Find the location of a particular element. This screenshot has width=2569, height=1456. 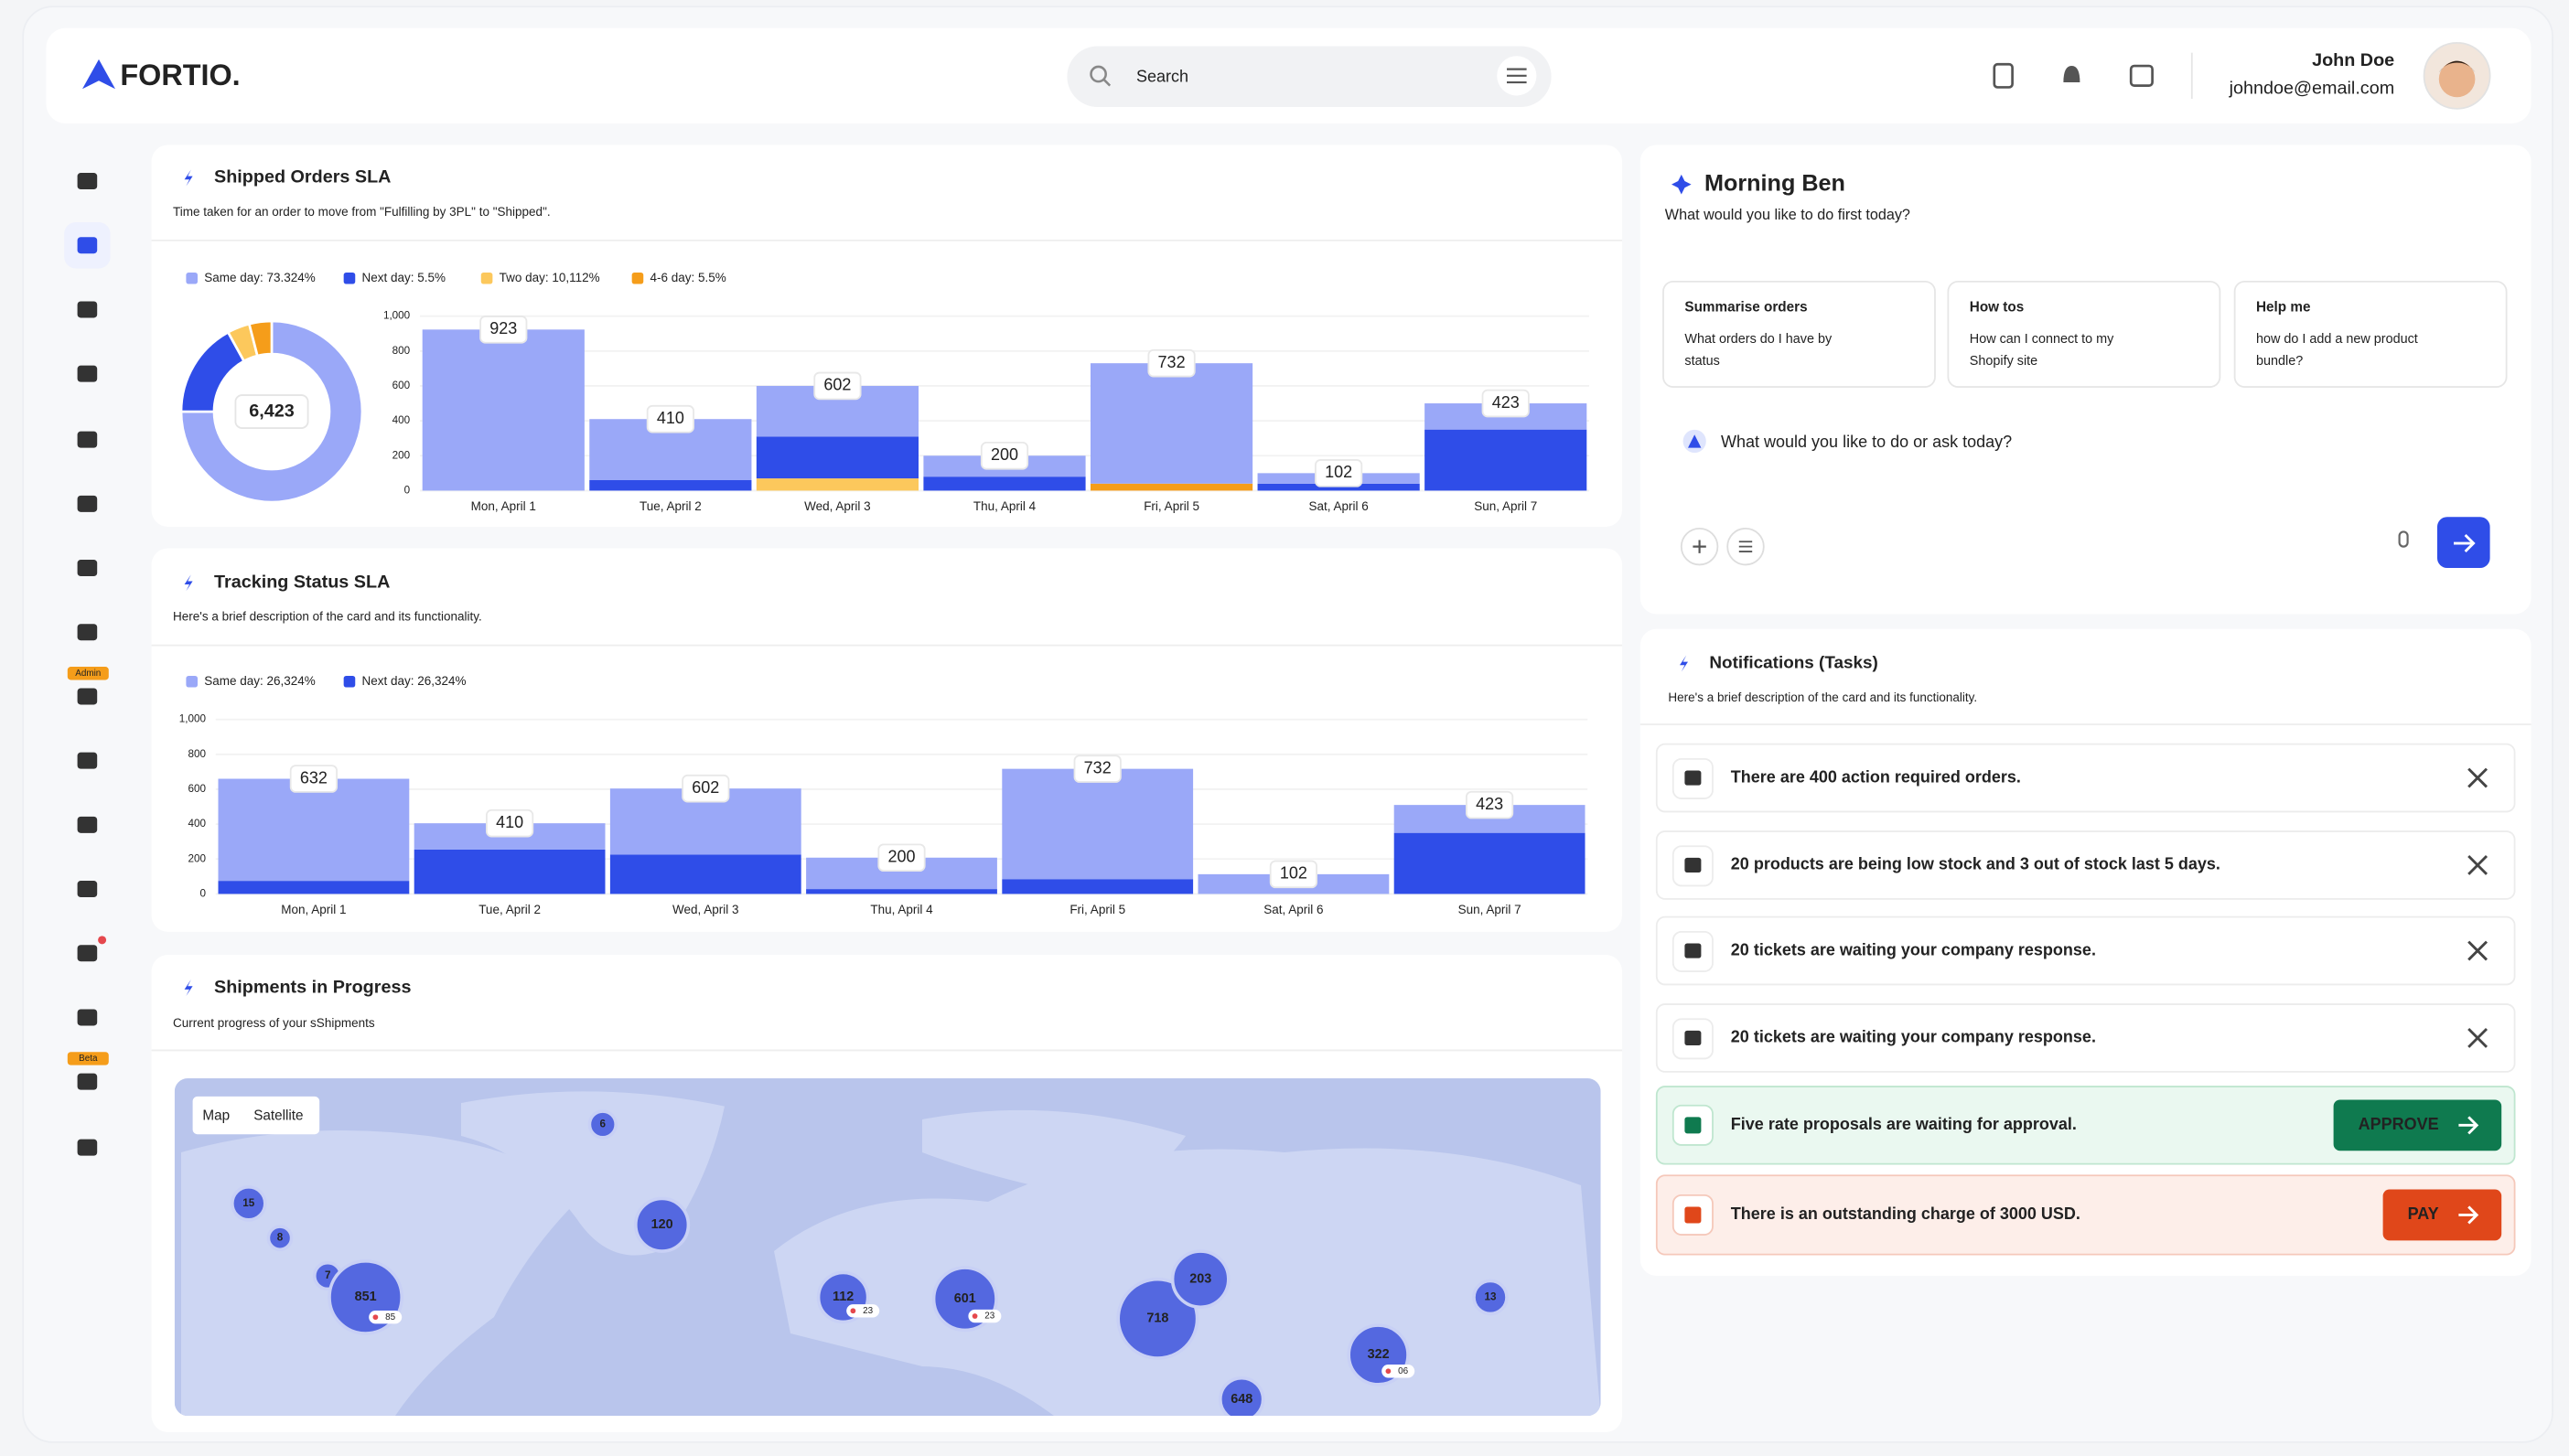

notification-row is located at coordinates (2085, 865).